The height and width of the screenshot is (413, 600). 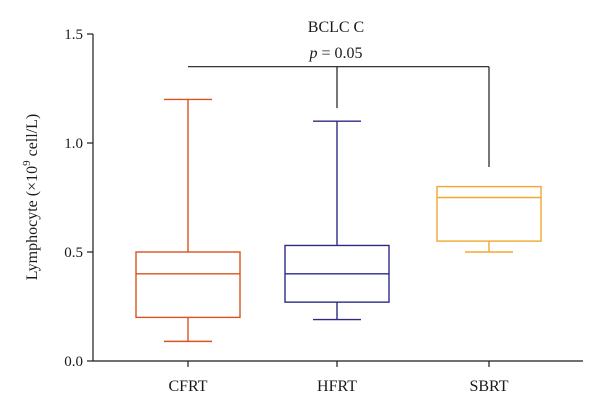 I want to click on y-tick-label: 1.5, so click(x=73, y=35).